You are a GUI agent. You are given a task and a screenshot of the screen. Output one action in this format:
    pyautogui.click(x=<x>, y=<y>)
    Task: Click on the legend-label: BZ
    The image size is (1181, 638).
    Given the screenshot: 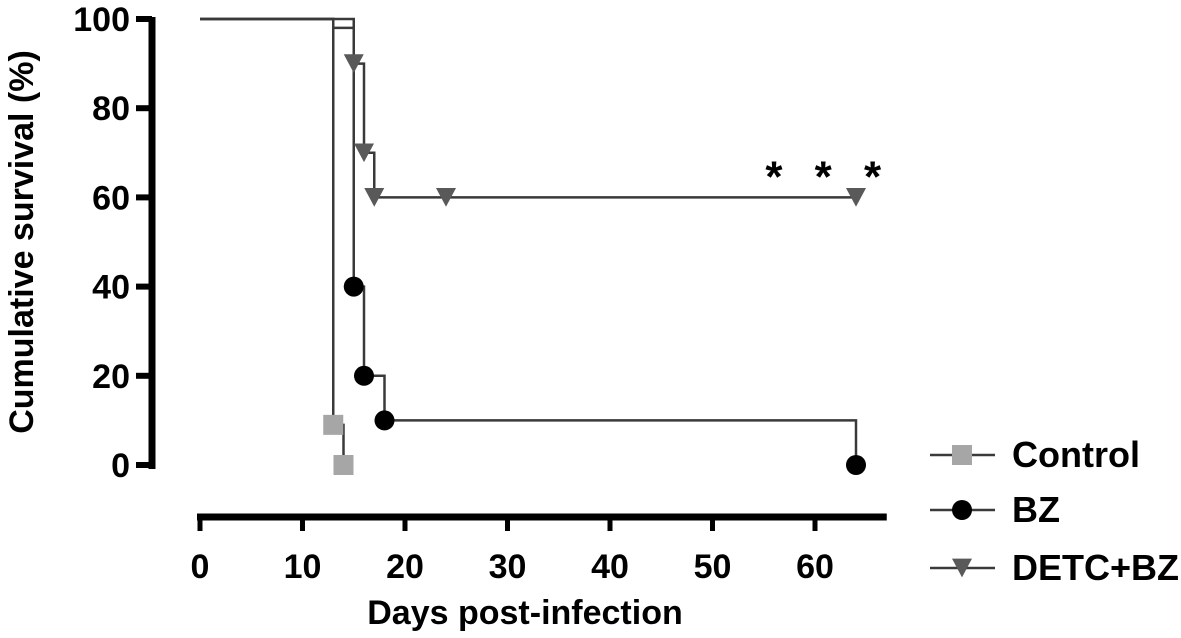 What is the action you would take?
    pyautogui.click(x=1036, y=509)
    